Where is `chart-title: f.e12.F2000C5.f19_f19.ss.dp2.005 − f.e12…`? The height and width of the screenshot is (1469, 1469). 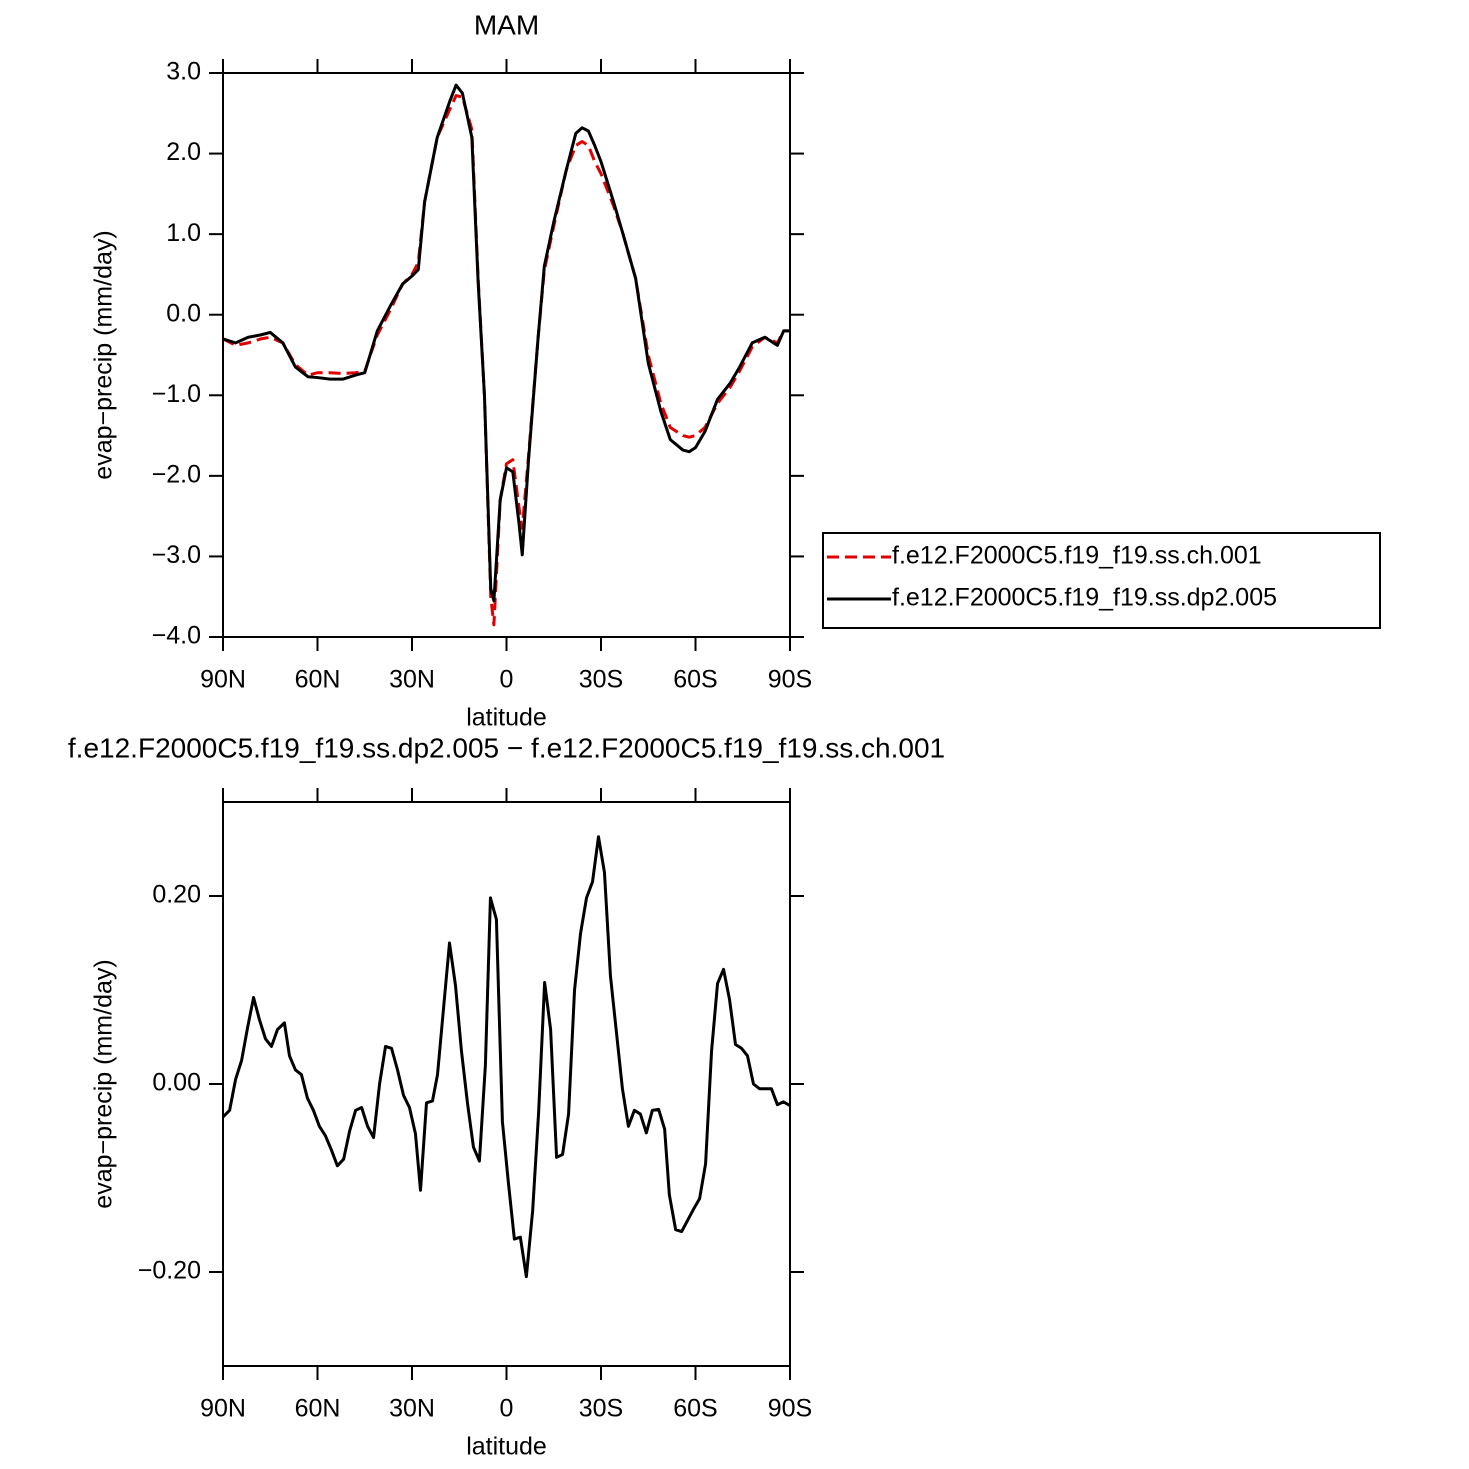 chart-title: f.e12.F2000C5.f19_f19.ss.dp2.005 − f.e12… is located at coordinates (506, 747).